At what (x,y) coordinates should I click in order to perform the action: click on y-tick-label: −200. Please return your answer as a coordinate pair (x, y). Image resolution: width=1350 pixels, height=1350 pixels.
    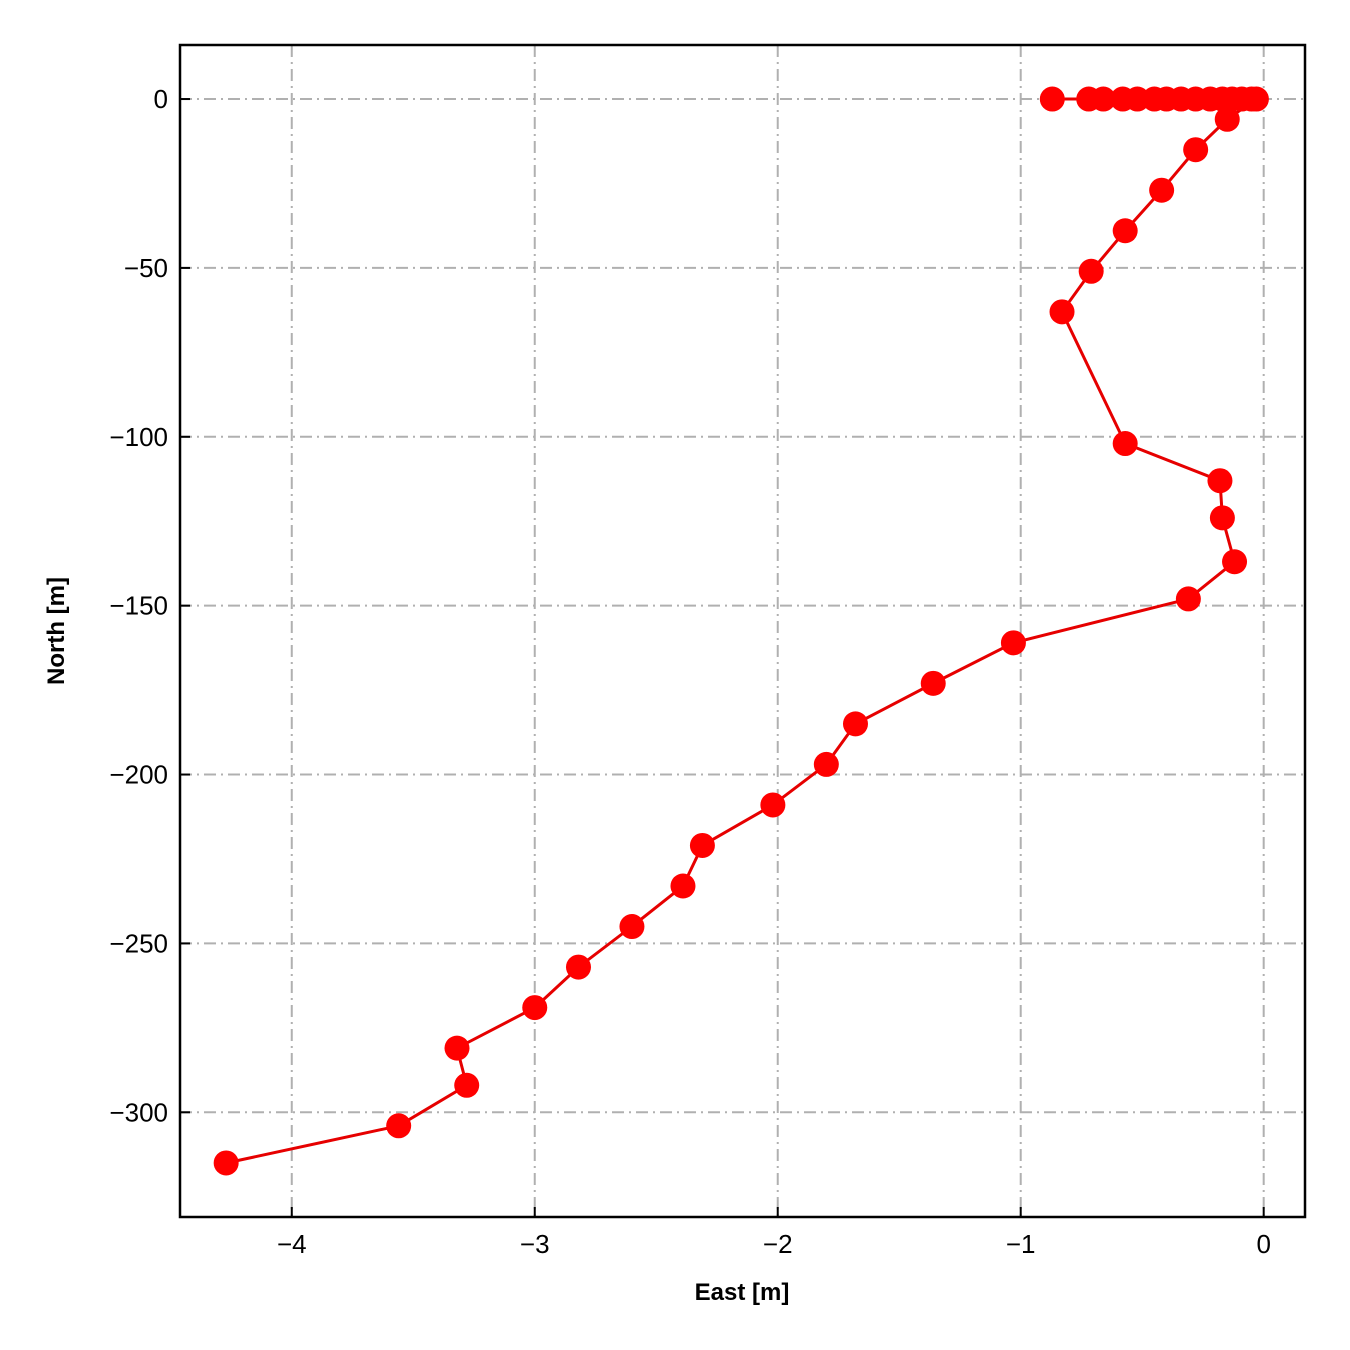
    Looking at the image, I should click on (138, 775).